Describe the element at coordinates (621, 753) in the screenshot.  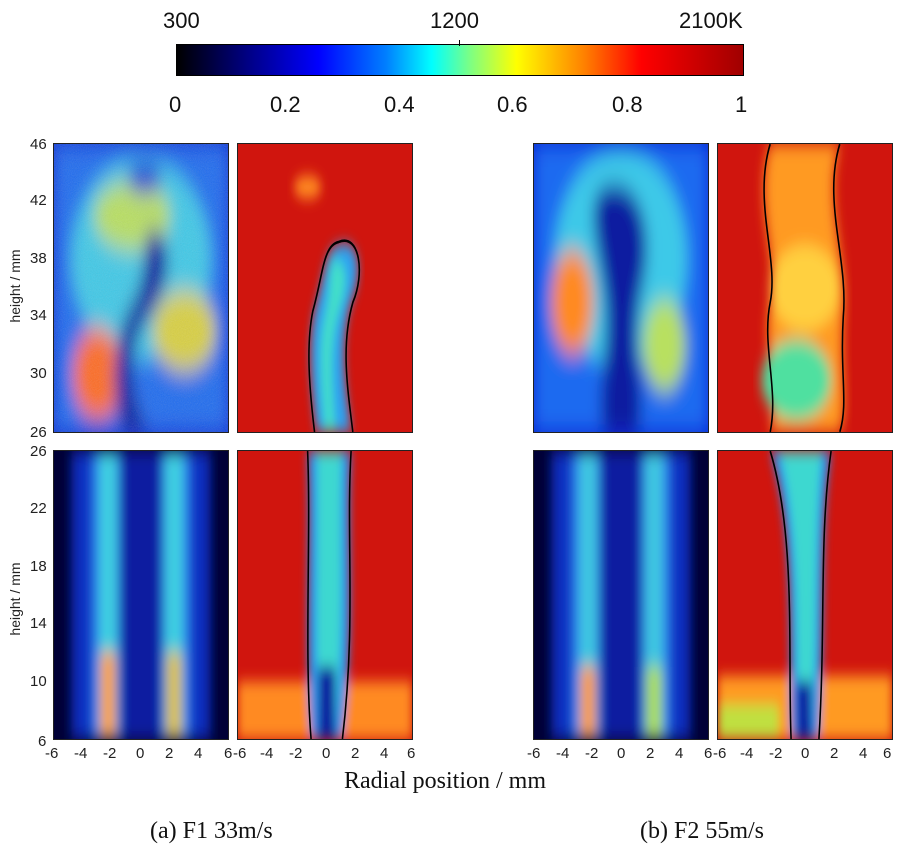
I see `x-tick-f2l-3: 0` at that location.